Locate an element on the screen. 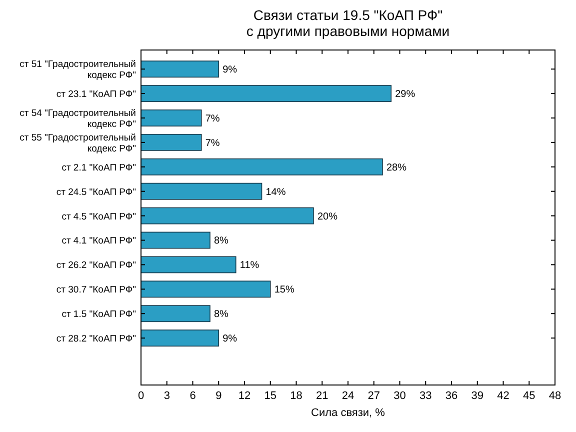 Image resolution: width=576 pixels, height=432 pixels. y-tick-label: ст 1.5 "КоАП РФ" is located at coordinates (99, 314).